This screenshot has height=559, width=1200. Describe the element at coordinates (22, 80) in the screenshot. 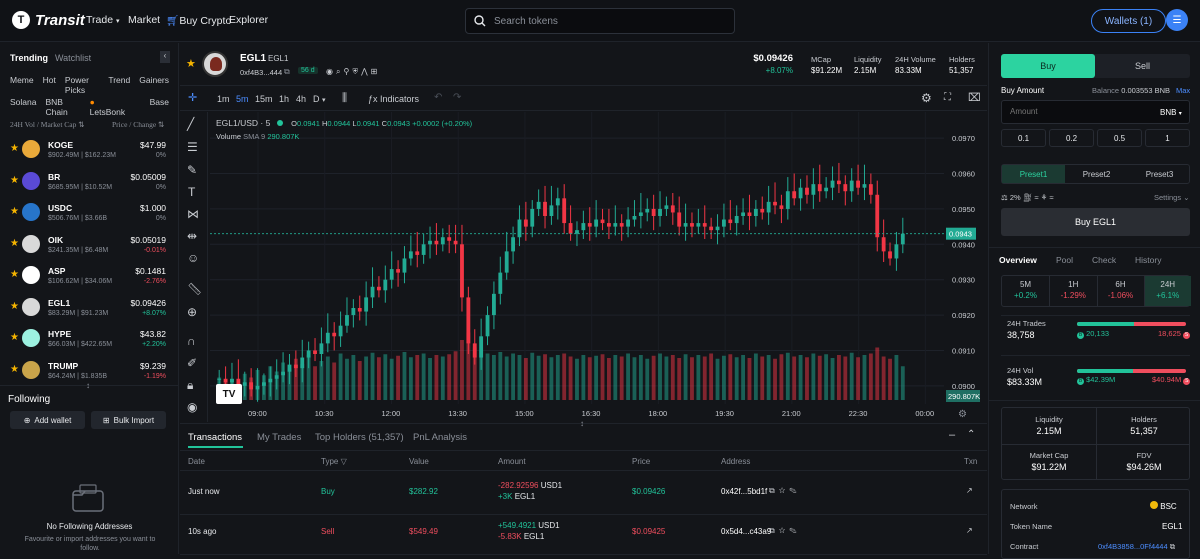

I see `filter-meme: Meme` at that location.